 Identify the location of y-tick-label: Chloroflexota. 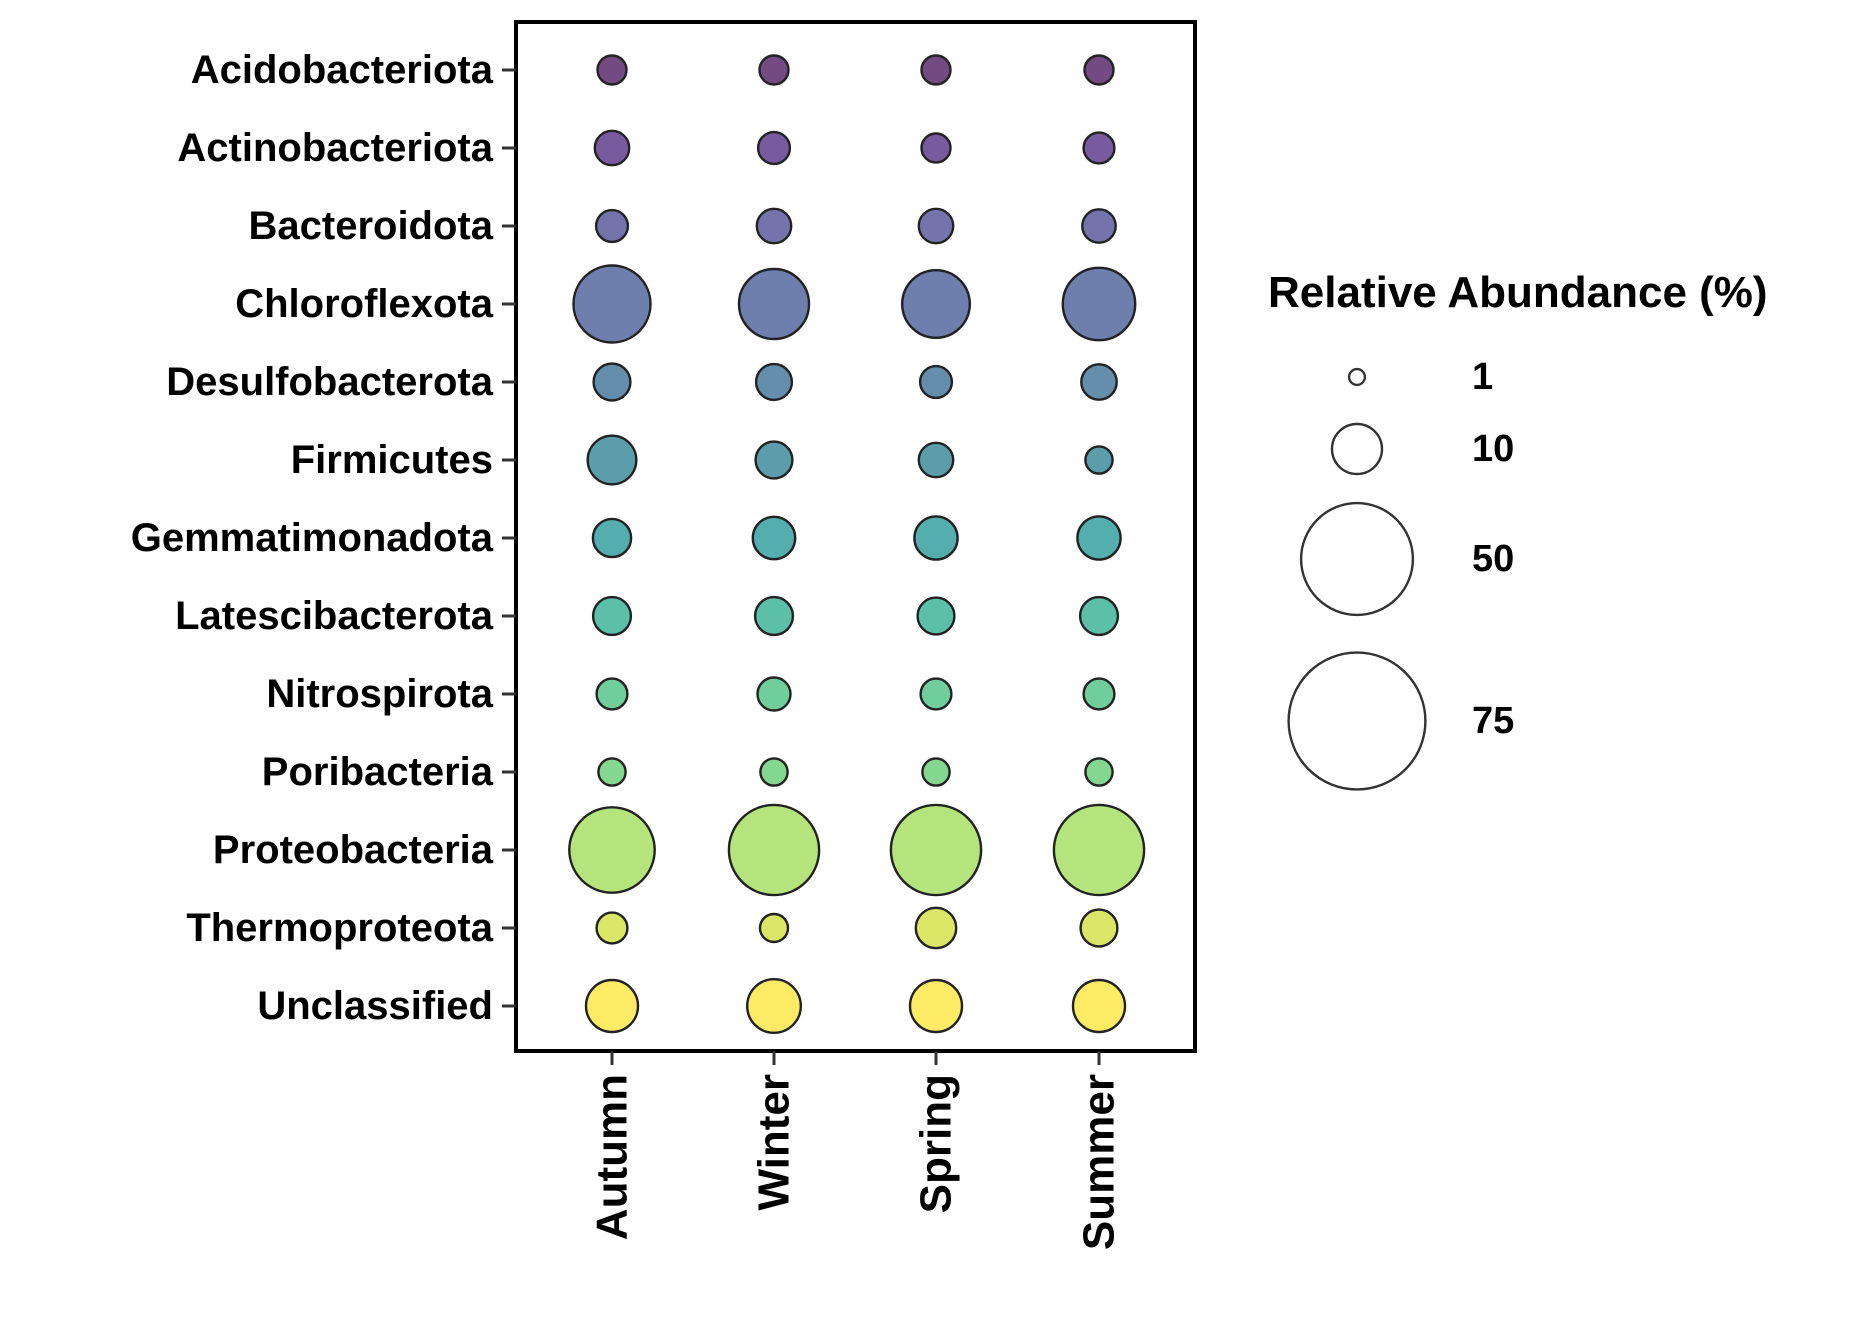
(364, 304).